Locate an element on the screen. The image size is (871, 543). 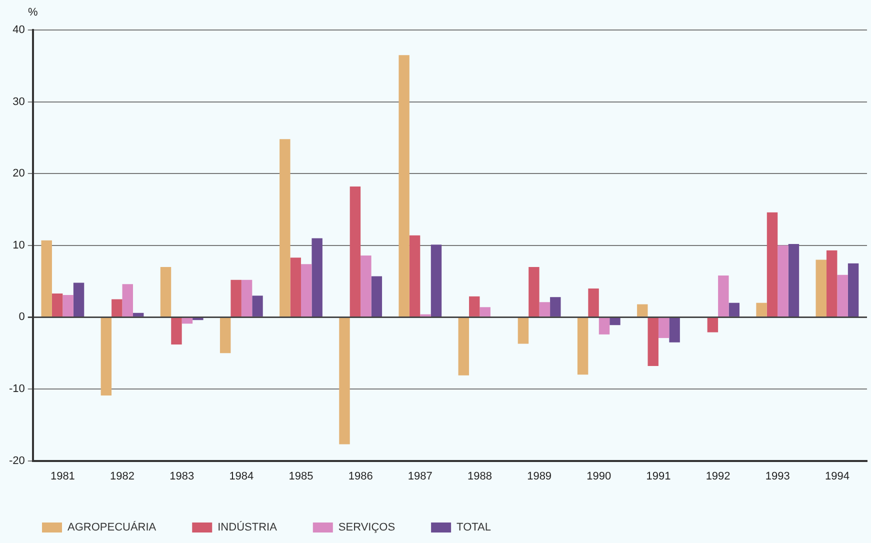
x-tick-label: 1985 is located at coordinates (301, 476).